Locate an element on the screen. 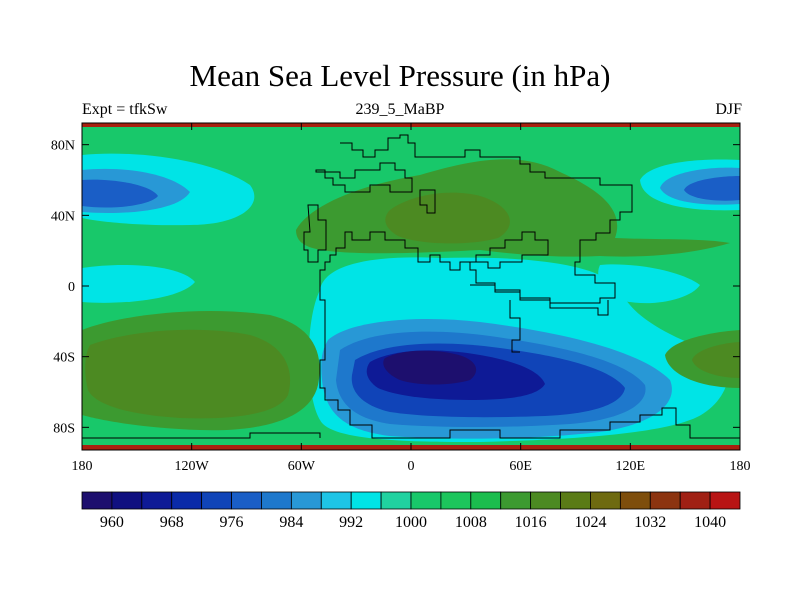 The image size is (800, 600). field-sp-high-inner is located at coordinates (188, 374).